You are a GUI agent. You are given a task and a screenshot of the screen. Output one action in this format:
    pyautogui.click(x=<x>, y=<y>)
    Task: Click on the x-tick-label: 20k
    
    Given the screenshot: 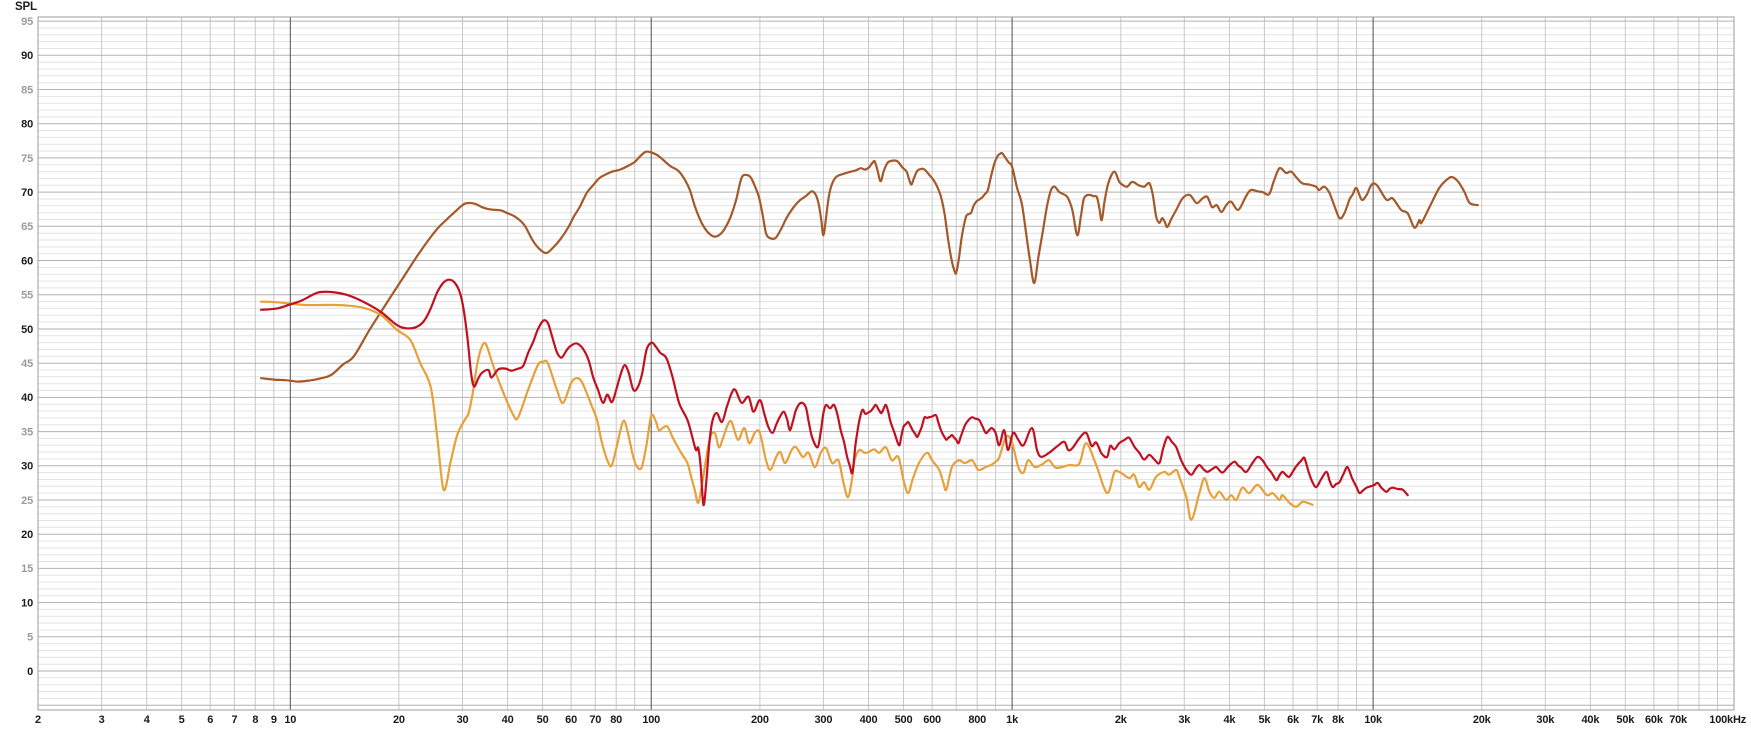 What is the action you would take?
    pyautogui.click(x=1482, y=720)
    